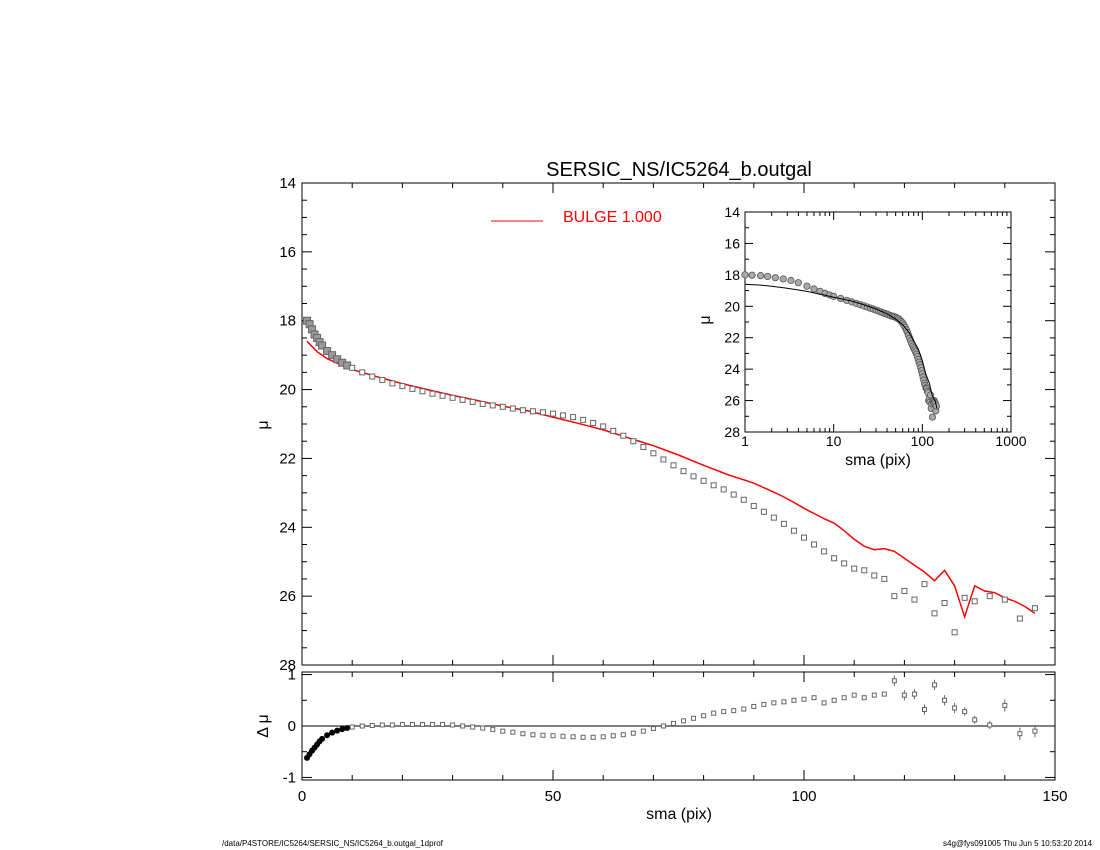  Describe the element at coordinates (878, 460) in the screenshot. I see `inset-x-axis-label: sma (pix)` at that location.